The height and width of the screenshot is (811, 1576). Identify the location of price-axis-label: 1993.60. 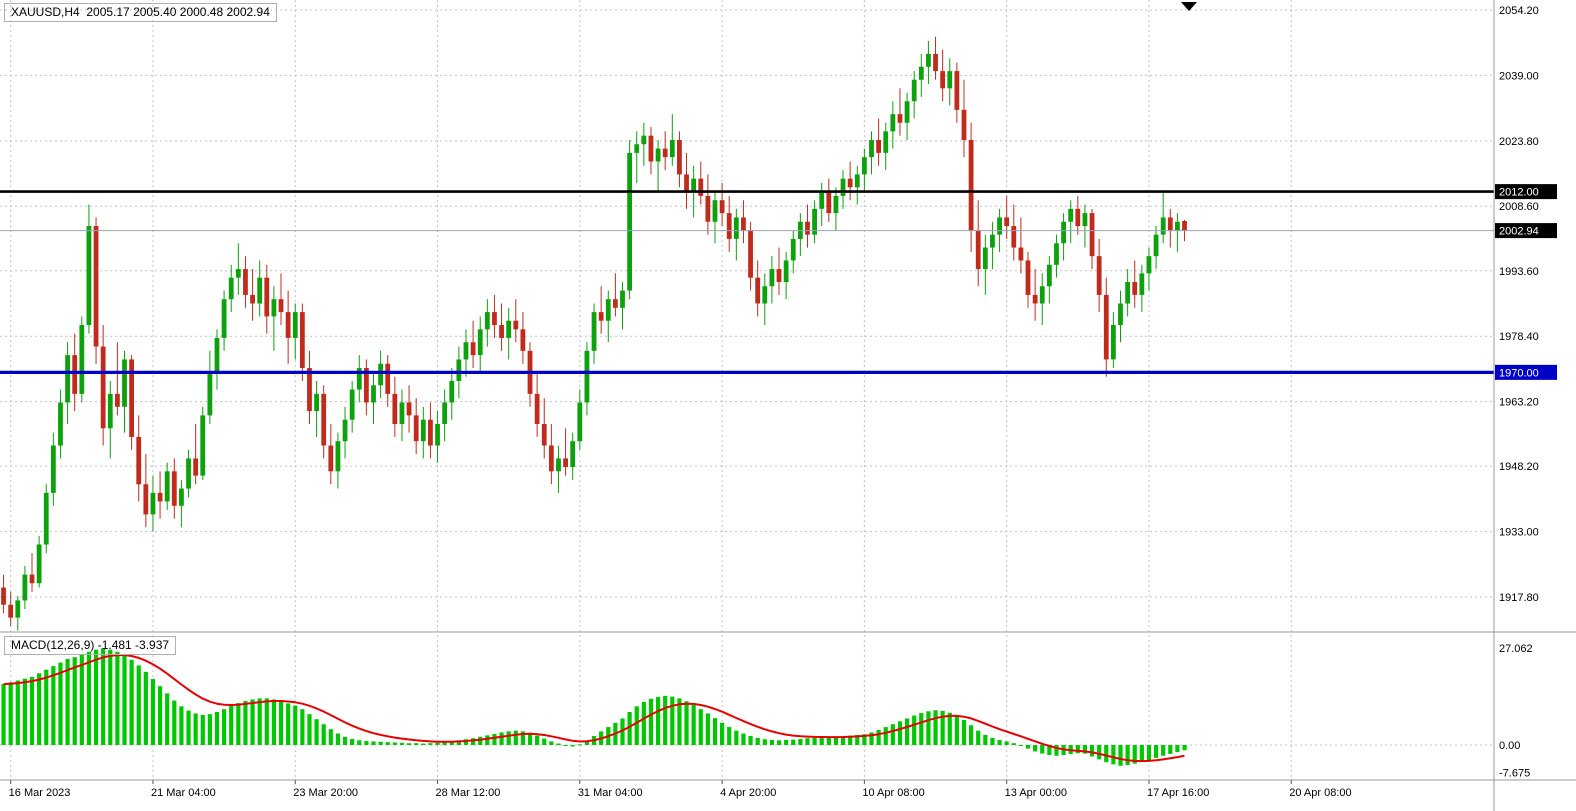
(1519, 272).